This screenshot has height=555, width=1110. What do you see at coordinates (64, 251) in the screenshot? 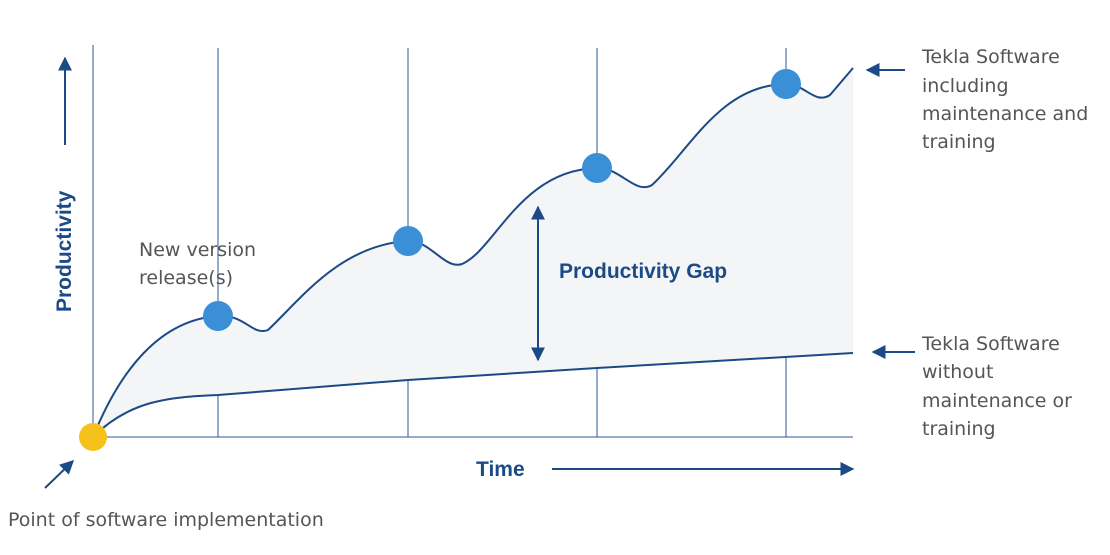
I see `y-axis-label: Productivity` at bounding box center [64, 251].